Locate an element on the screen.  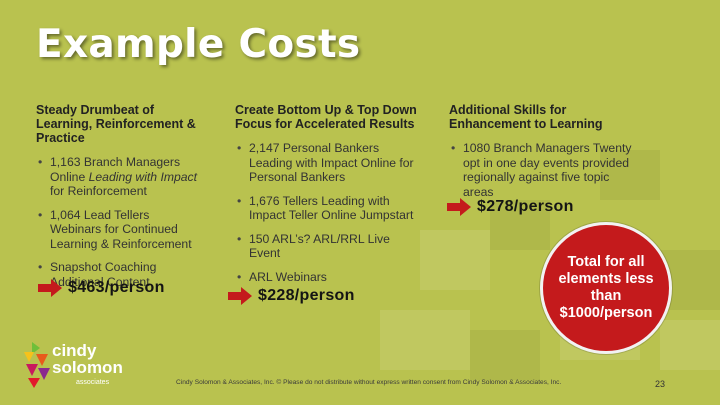
logo-text-line1: cindy is located at coordinates (74, 350).